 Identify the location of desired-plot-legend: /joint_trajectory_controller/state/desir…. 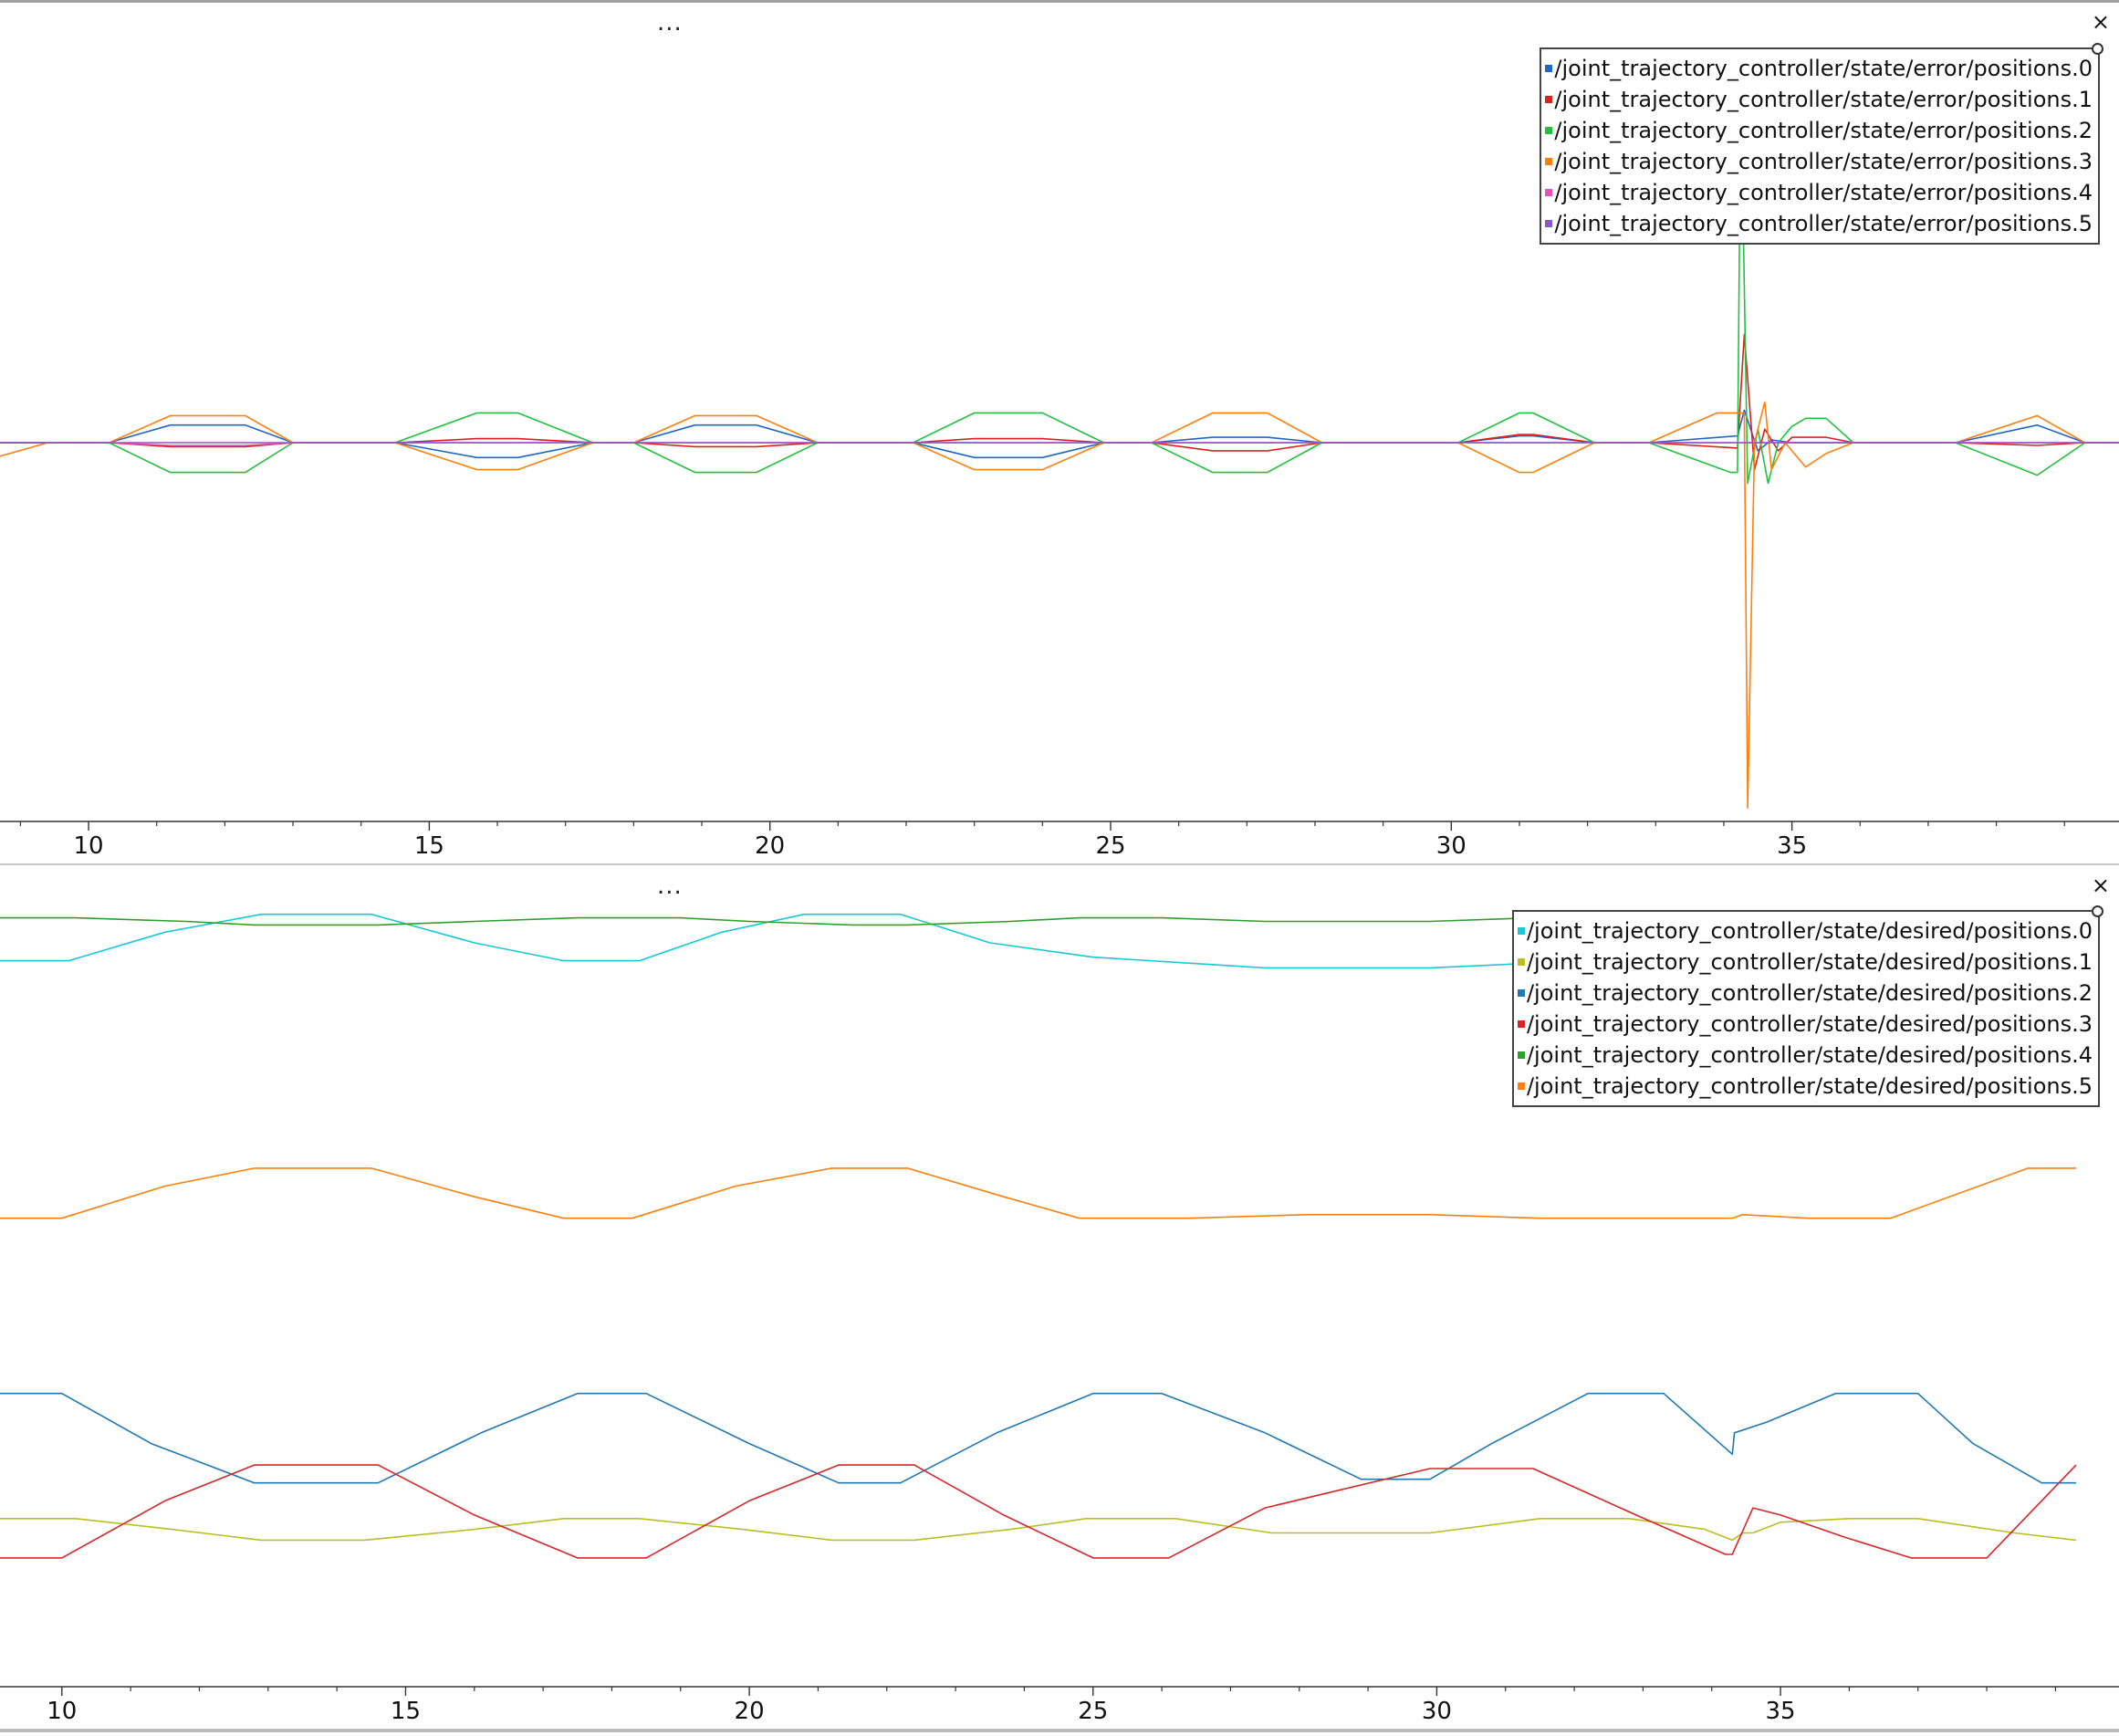
(1807, 1006).